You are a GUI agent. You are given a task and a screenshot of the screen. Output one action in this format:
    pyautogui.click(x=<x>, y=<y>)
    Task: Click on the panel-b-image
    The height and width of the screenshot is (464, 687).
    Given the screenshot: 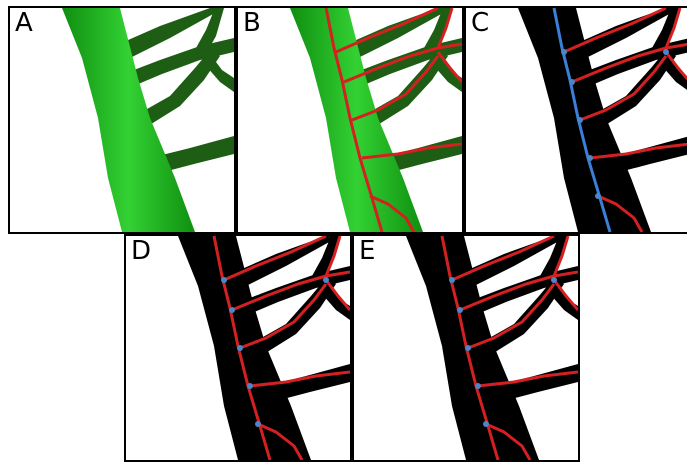 What is the action you would take?
    pyautogui.click(x=376, y=120)
    